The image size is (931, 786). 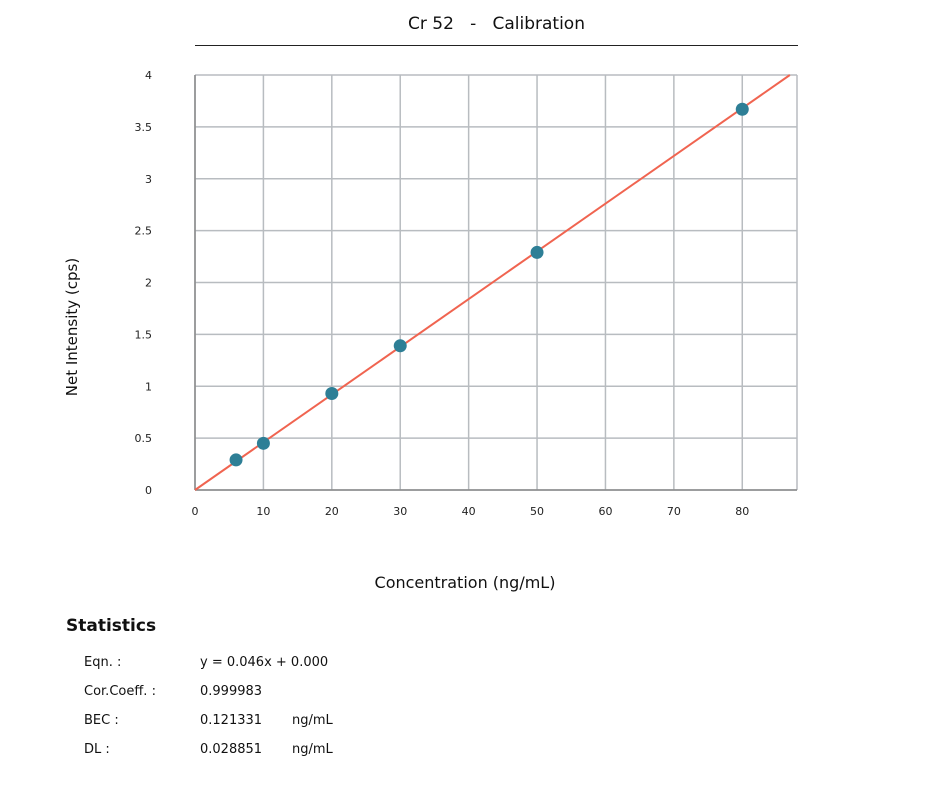 I want to click on x-tick-label: 60, so click(x=605, y=511).